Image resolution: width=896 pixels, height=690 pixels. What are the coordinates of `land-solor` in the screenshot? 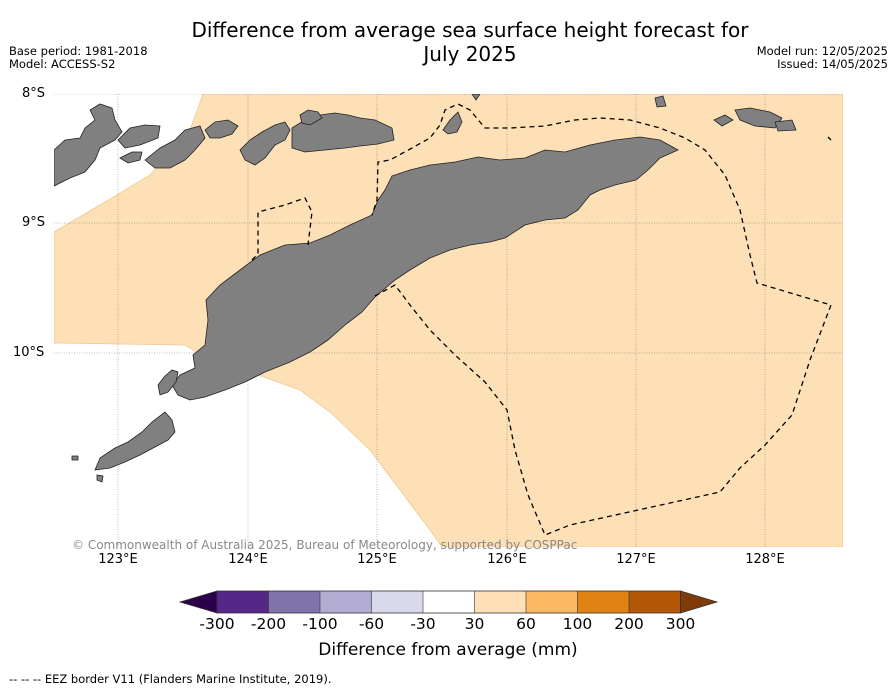 It's located at (131, 157).